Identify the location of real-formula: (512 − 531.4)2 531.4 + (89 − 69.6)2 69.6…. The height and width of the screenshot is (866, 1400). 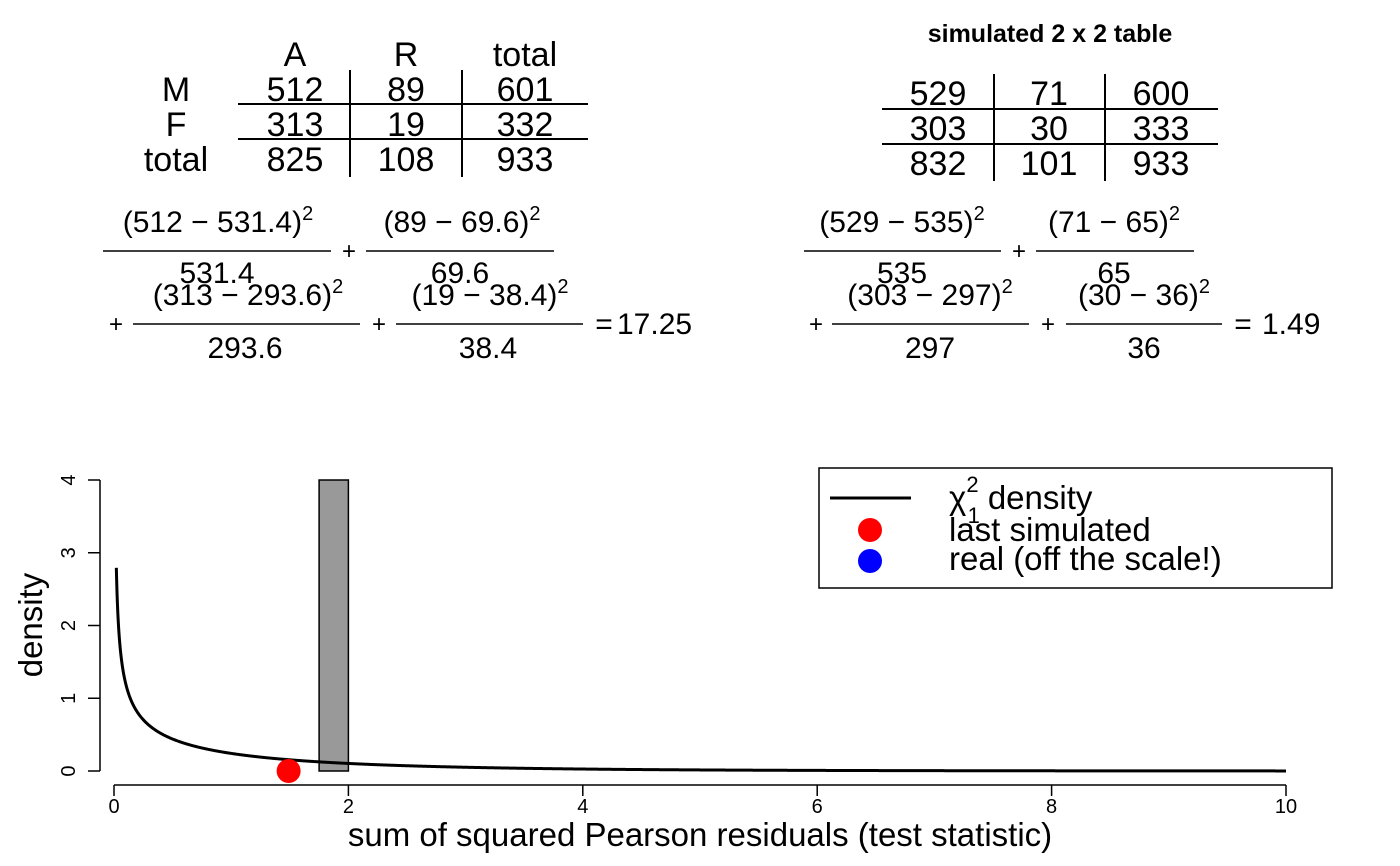
(397, 284).